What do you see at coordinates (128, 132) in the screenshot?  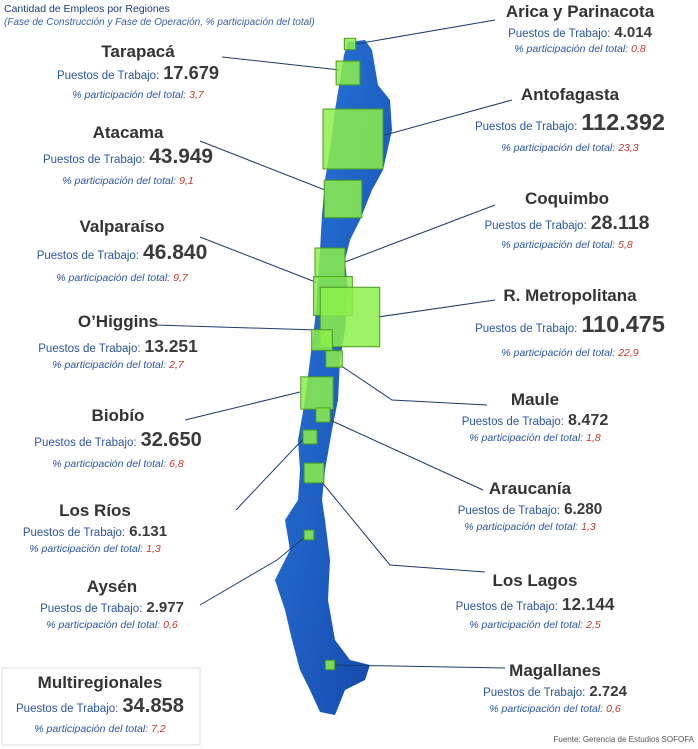 I see `region-name: Atacama` at bounding box center [128, 132].